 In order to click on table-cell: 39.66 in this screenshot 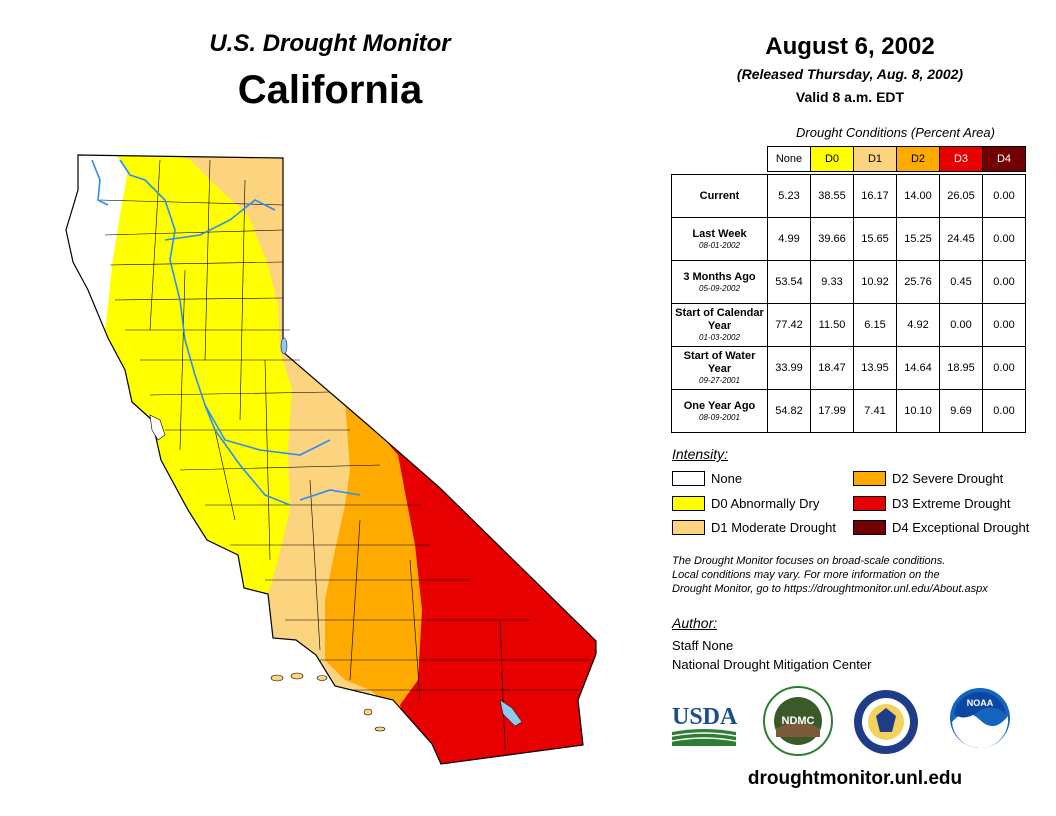, I will do `click(832, 239)`.